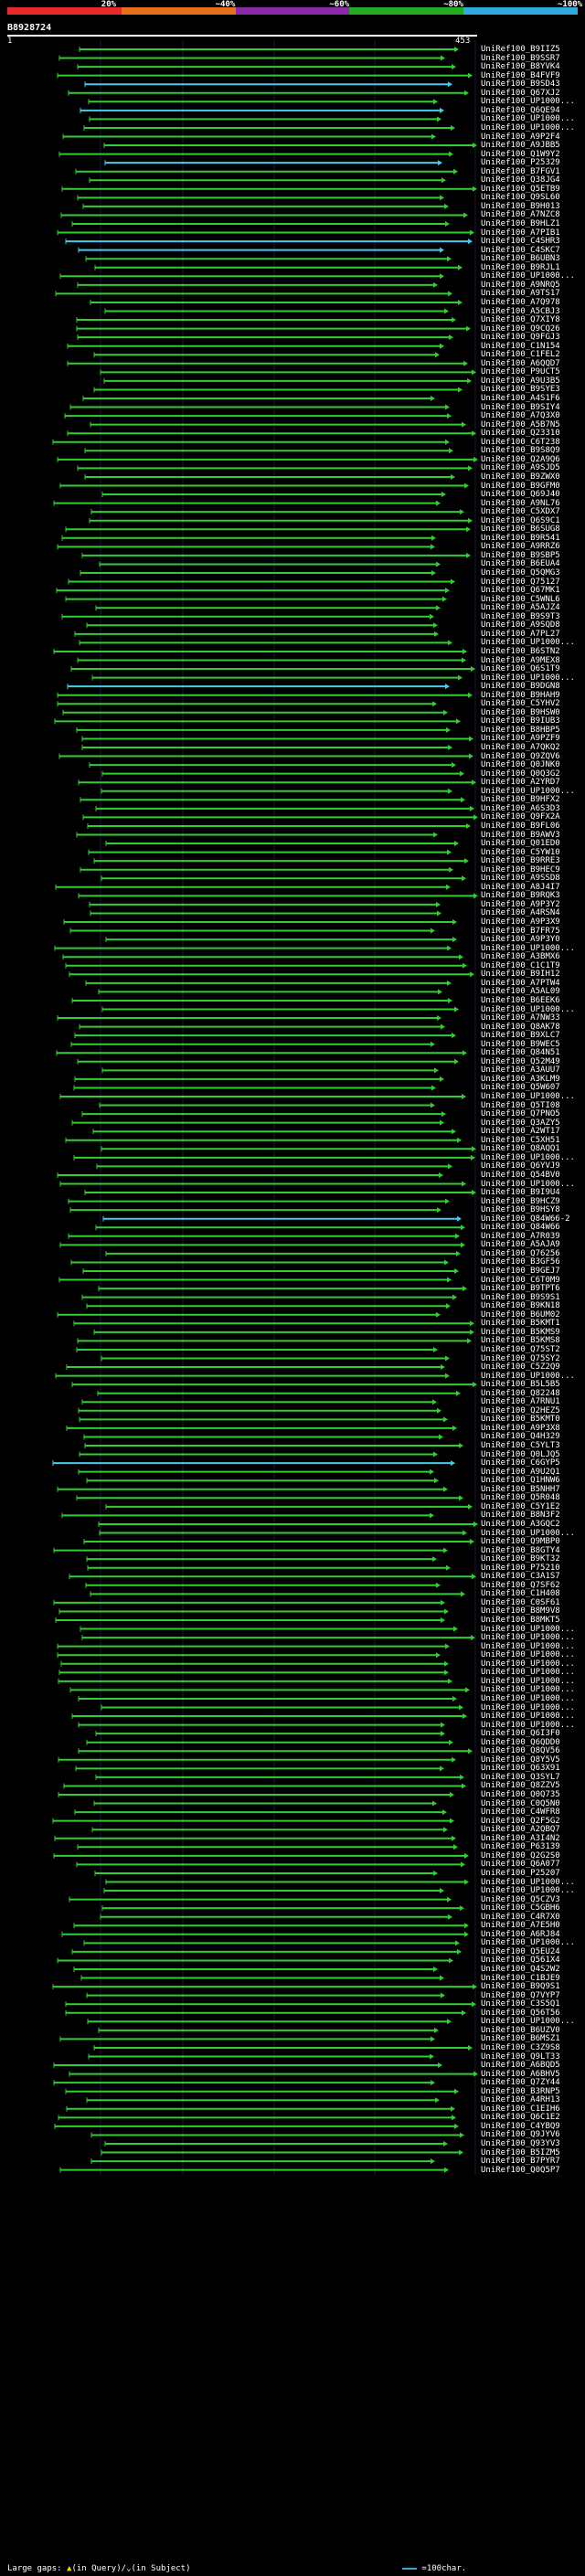 The width and height of the screenshot is (585, 2576). I want to click on hit-id-link: UniRef100_C5Y1E2, so click(520, 1506).